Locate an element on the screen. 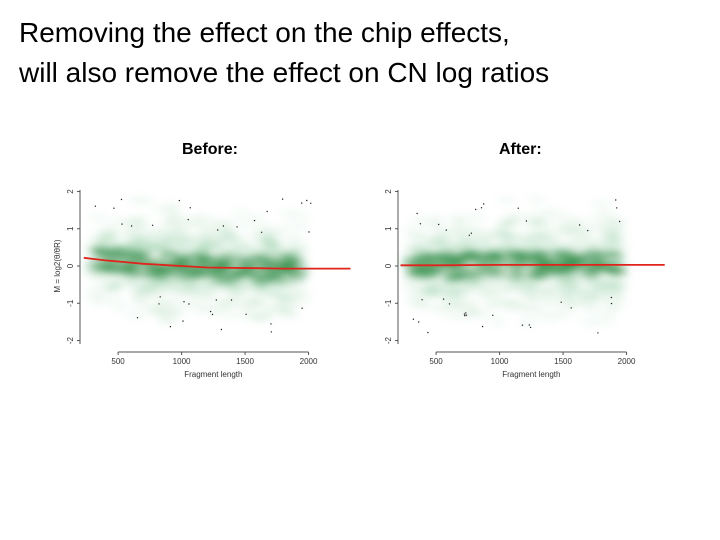 The image size is (720, 540). after-chart: -2 -1 0 1 2 500 1000 1500 2000 Fragment length is located at coordinates (524, 284).